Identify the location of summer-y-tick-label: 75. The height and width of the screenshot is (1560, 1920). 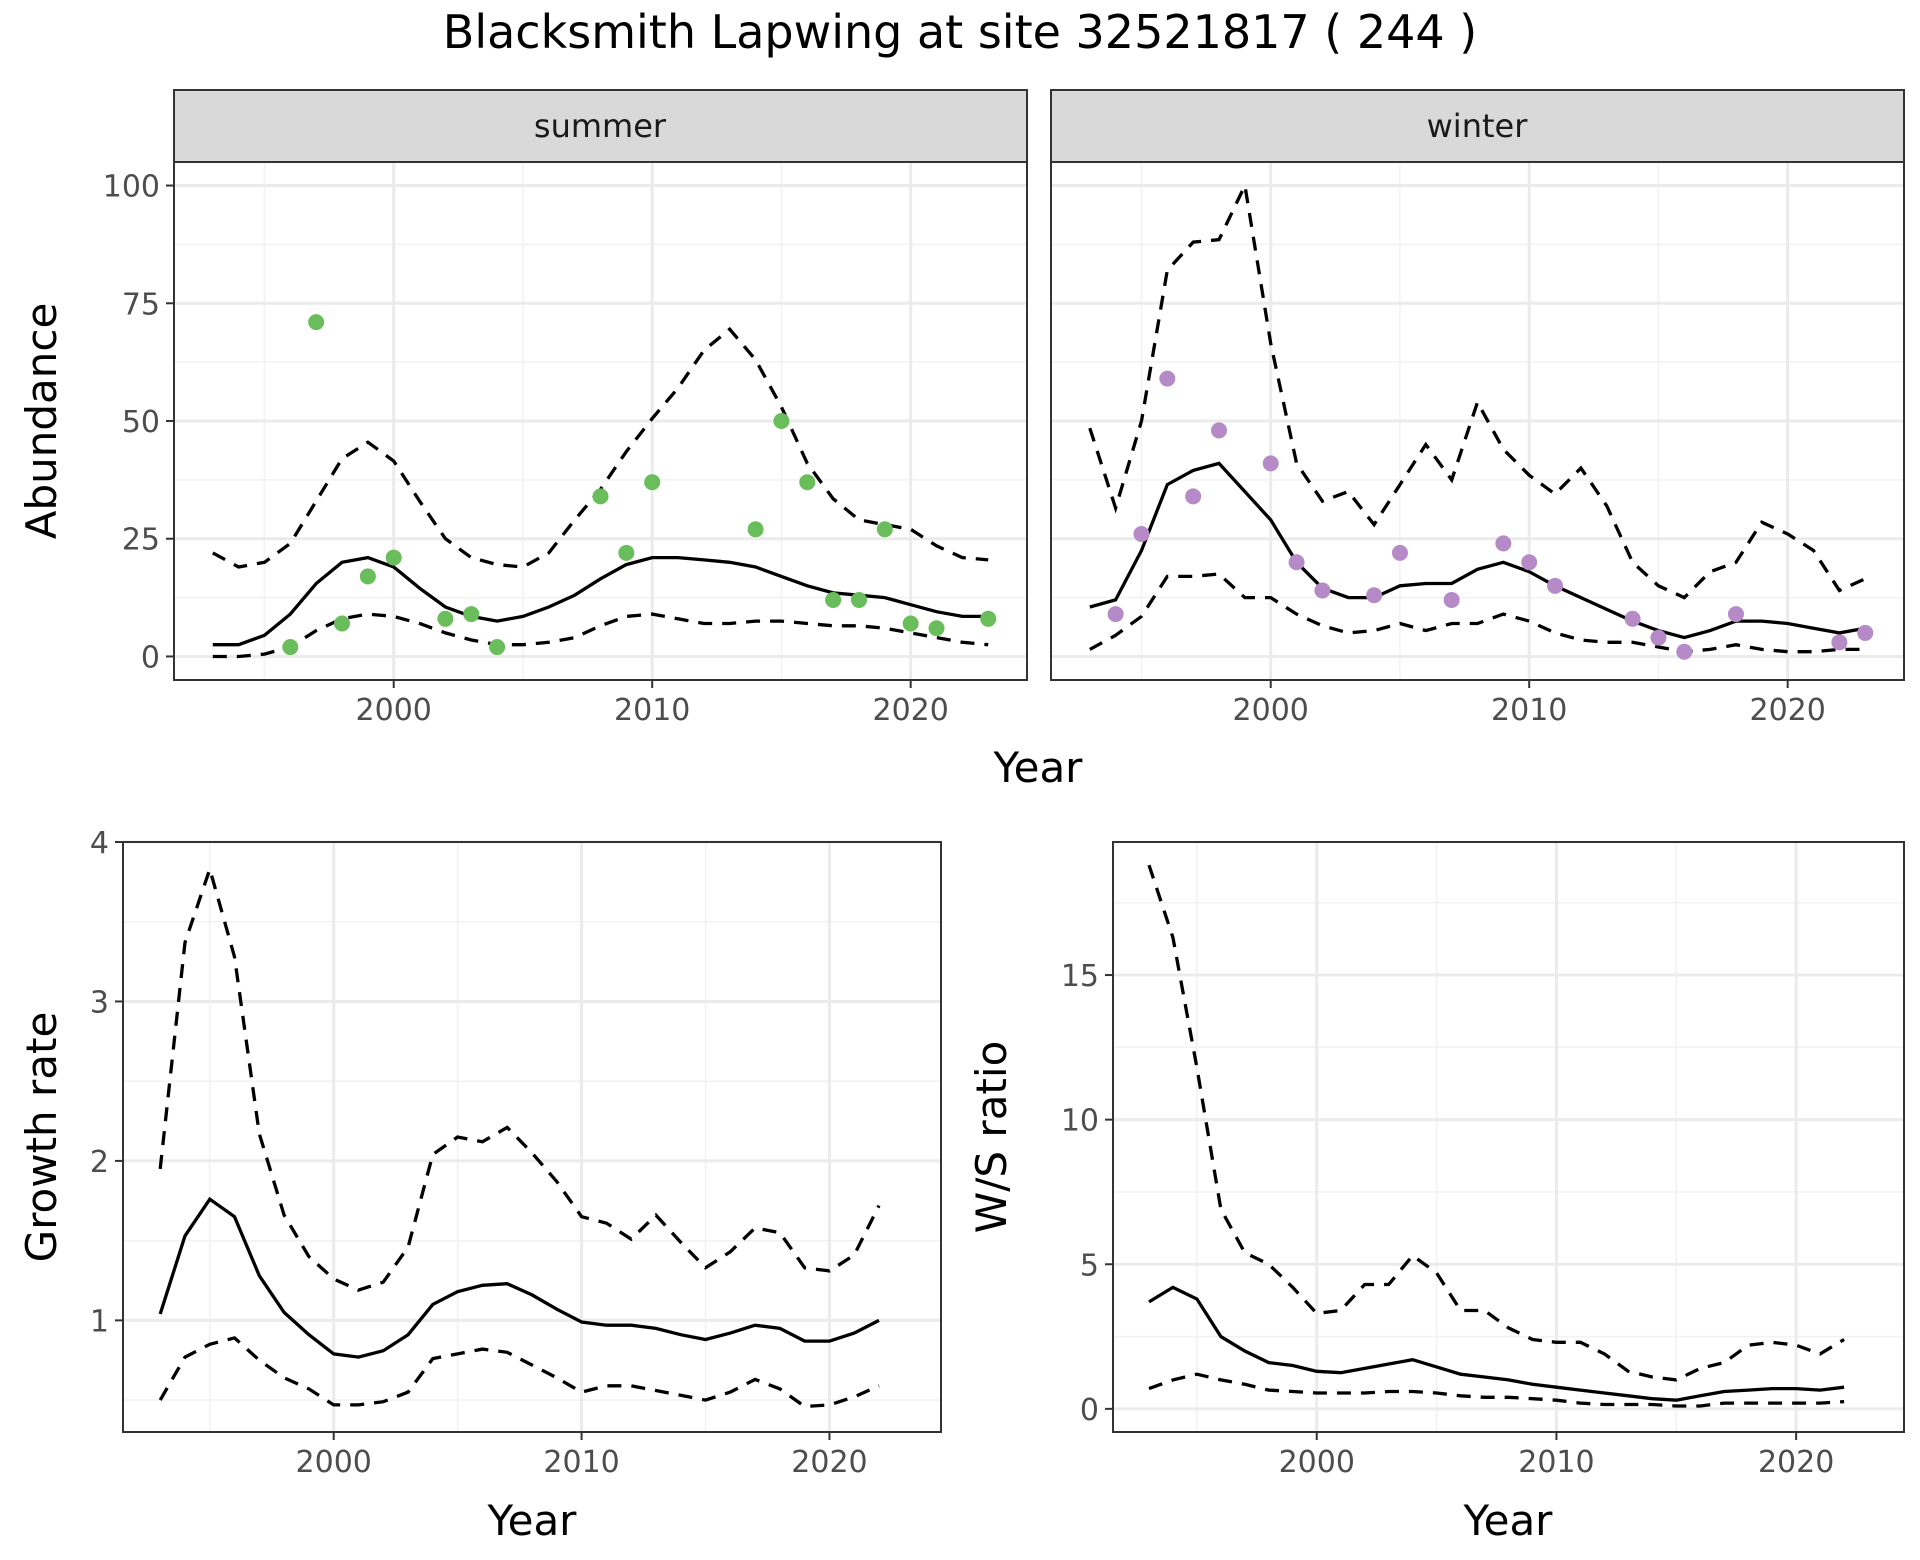
(141, 304).